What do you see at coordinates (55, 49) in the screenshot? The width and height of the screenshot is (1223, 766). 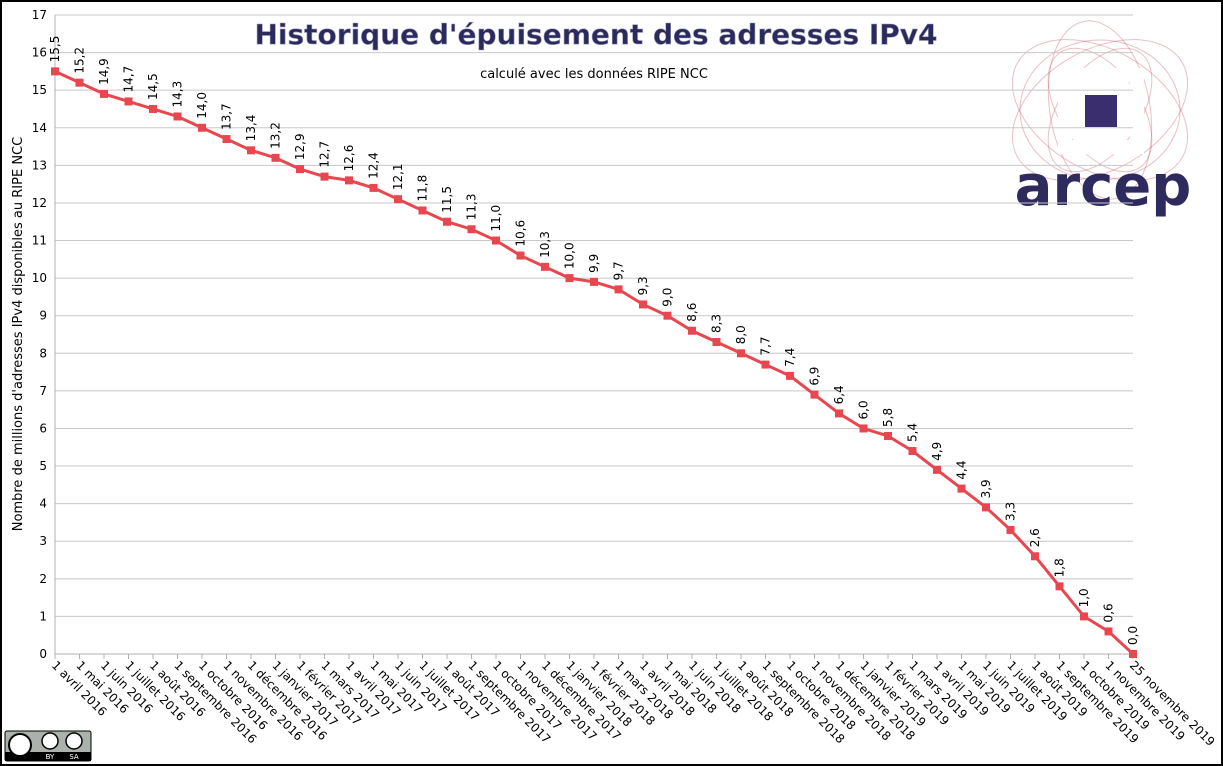 I see `data-label: 15,5` at bounding box center [55, 49].